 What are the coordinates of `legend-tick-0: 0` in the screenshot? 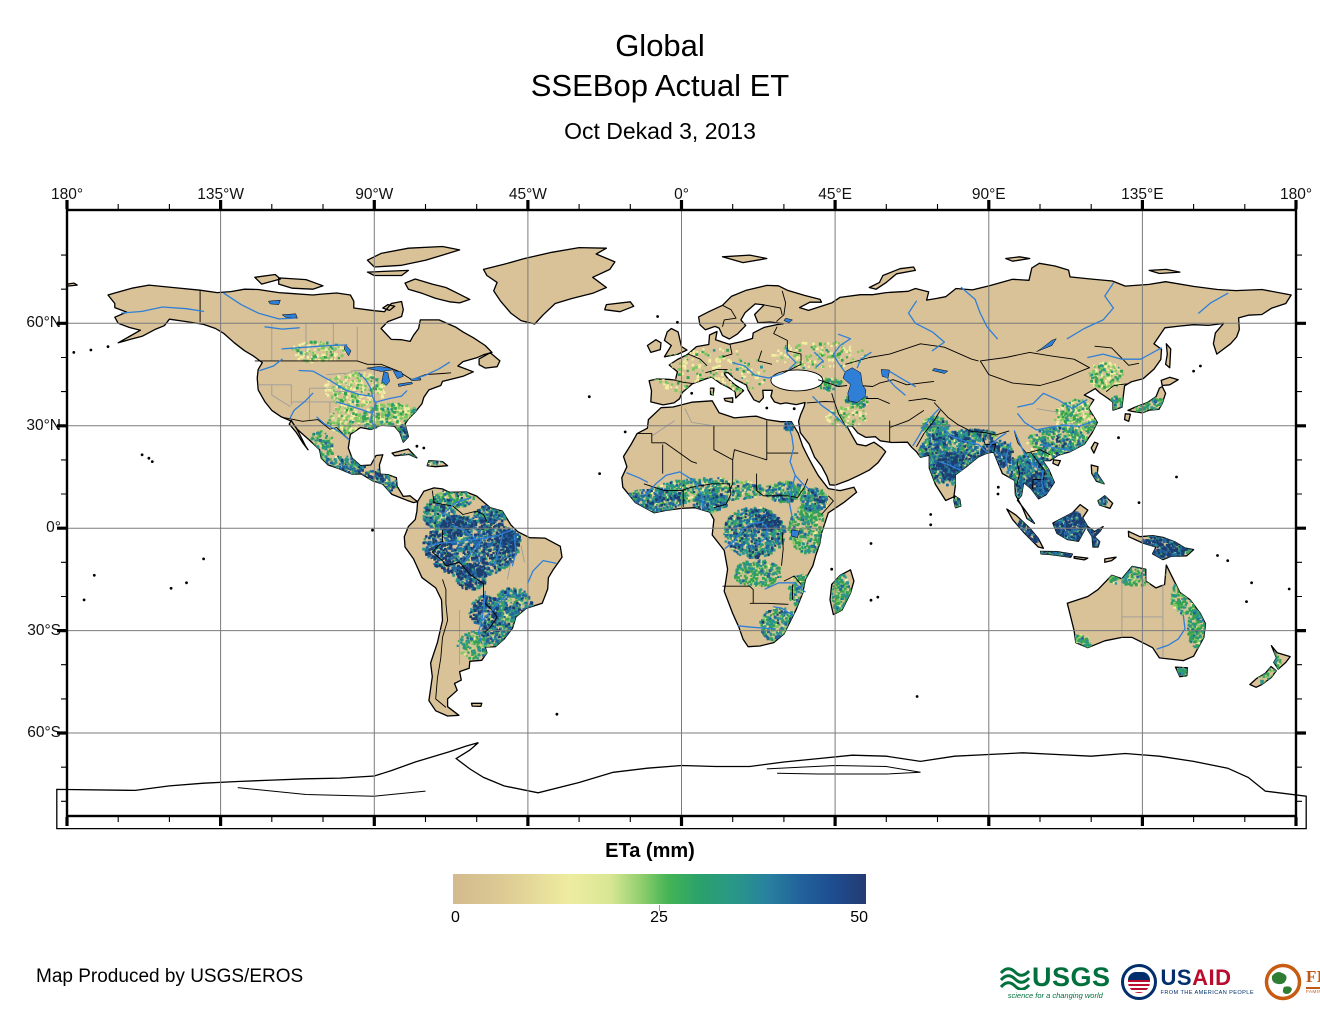 It's located at (455, 917).